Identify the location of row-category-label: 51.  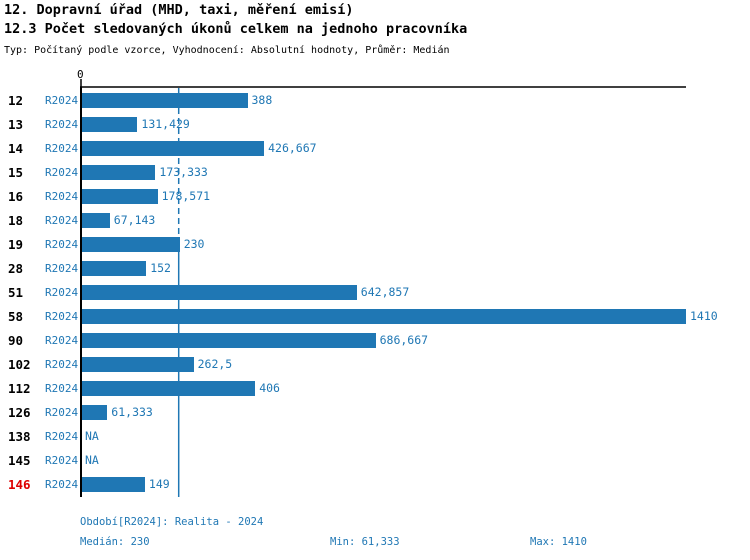
(16, 292).